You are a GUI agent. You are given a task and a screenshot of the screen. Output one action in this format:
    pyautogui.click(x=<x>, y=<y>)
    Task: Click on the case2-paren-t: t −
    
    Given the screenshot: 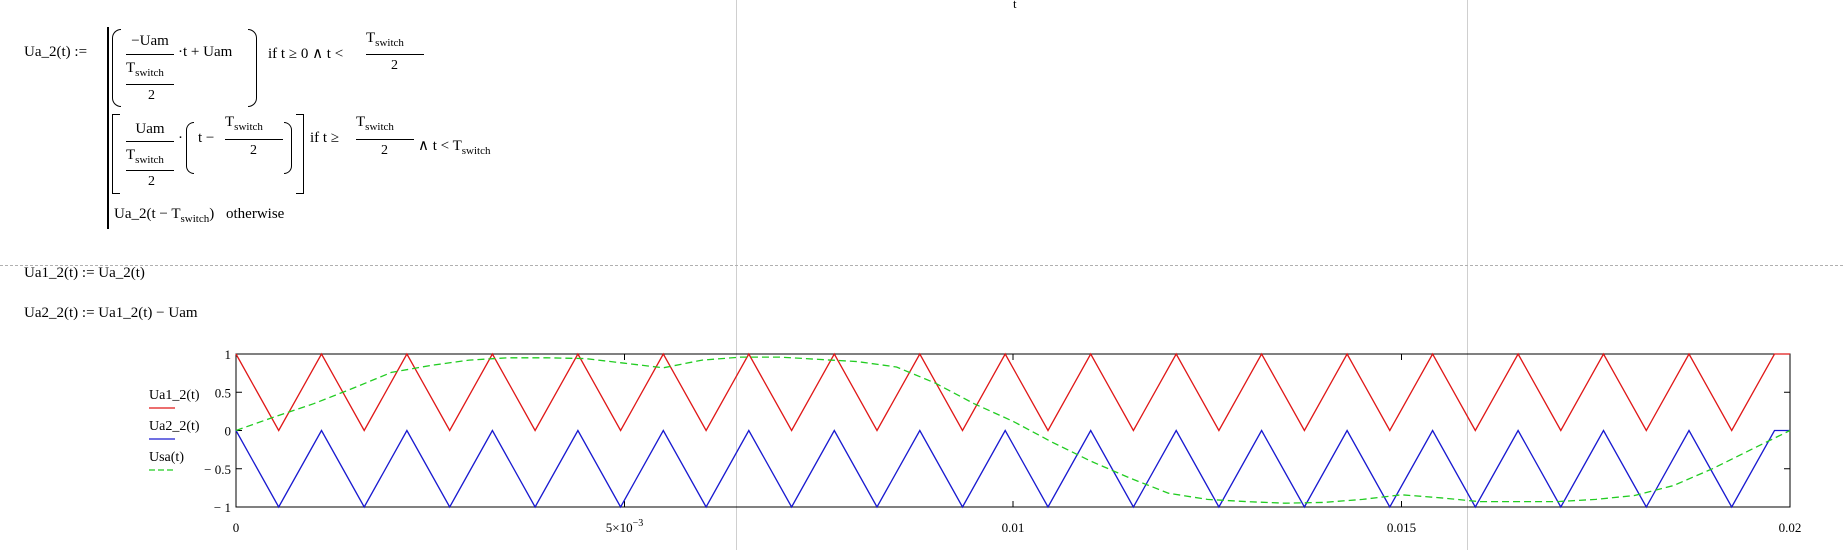 What is the action you would take?
    pyautogui.click(x=206, y=138)
    